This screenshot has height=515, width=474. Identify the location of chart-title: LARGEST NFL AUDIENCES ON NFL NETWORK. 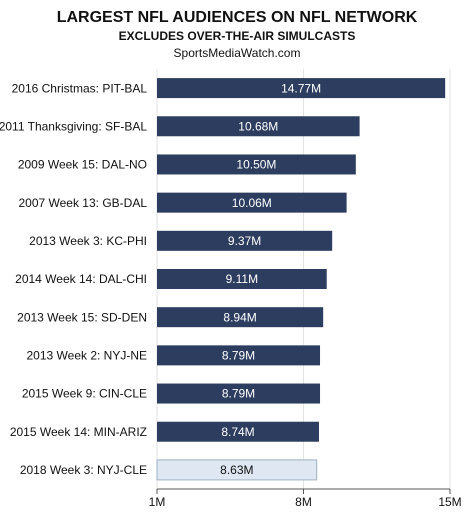
(237, 17).